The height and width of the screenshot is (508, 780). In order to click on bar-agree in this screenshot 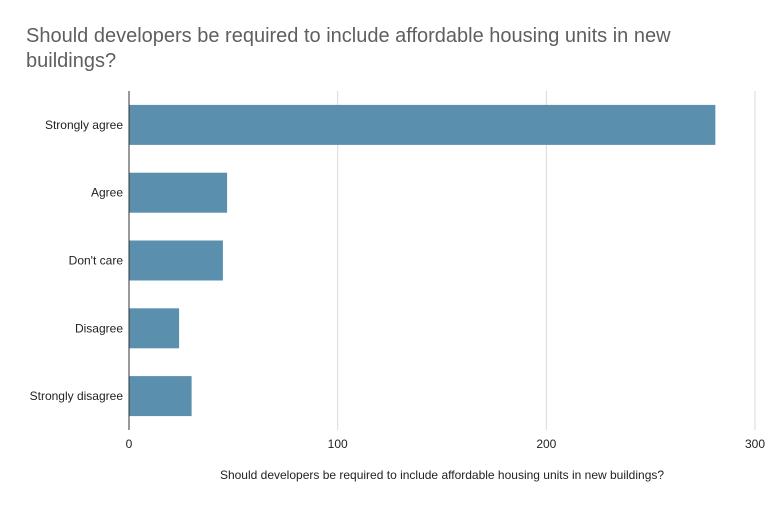, I will do `click(178, 192)`.